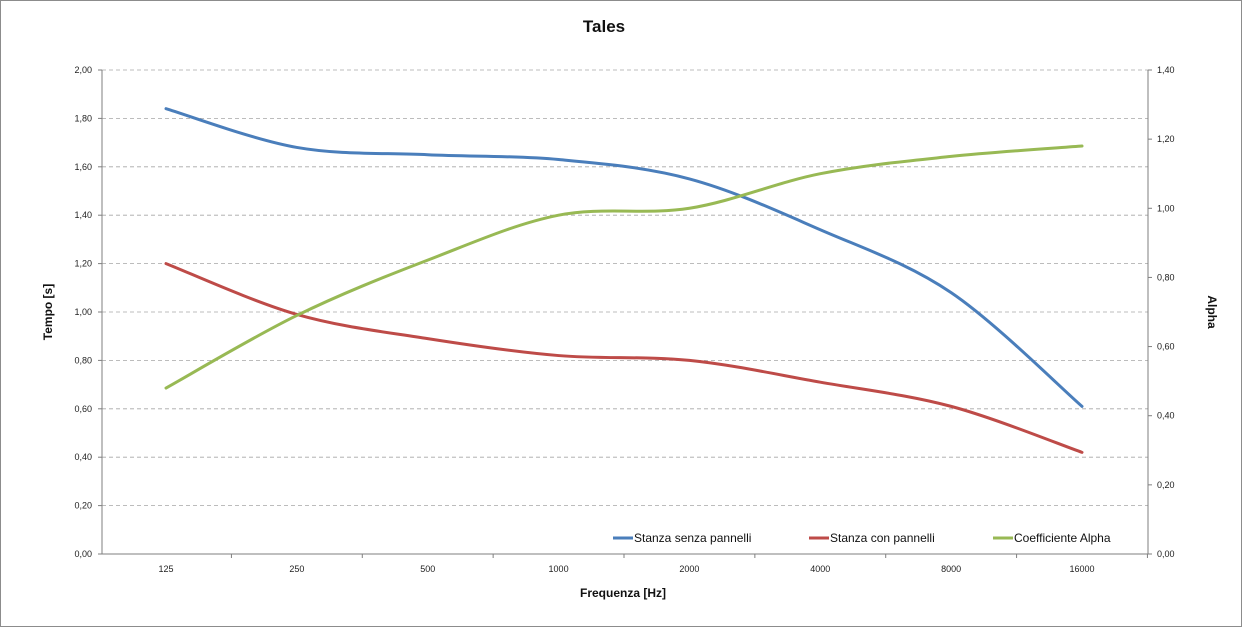 This screenshot has width=1242, height=631. I want to click on y2-tick-label: 0,20, so click(1166, 485).